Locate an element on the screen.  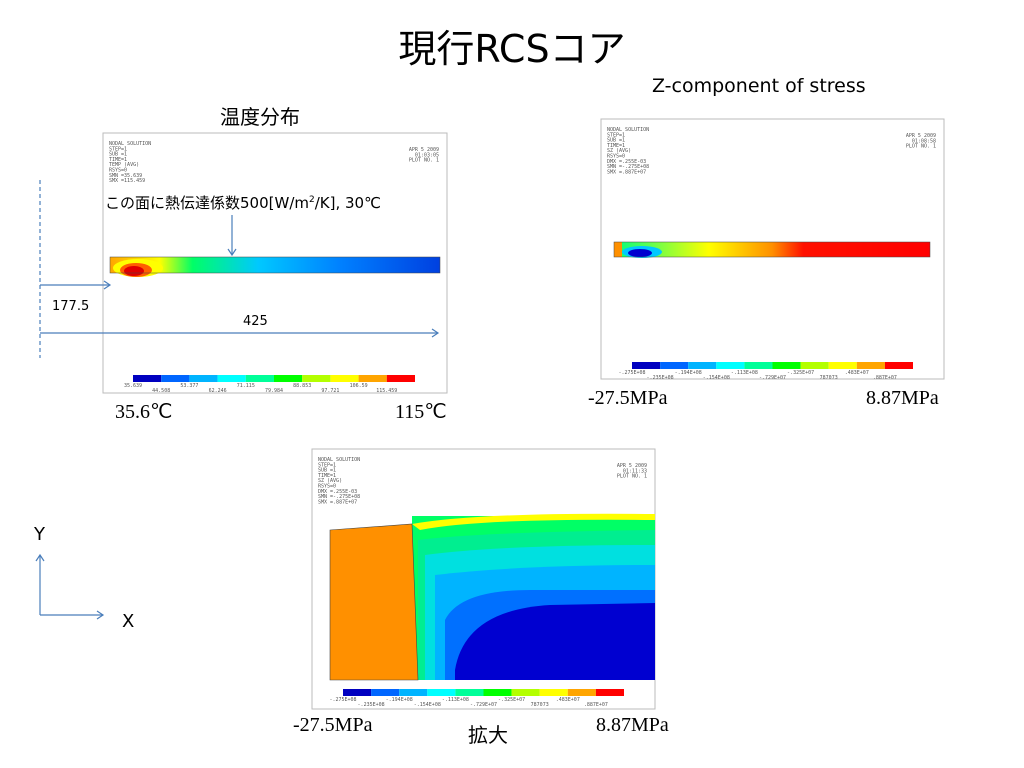
legend-label: 44.508 is located at coordinates (161, 391).